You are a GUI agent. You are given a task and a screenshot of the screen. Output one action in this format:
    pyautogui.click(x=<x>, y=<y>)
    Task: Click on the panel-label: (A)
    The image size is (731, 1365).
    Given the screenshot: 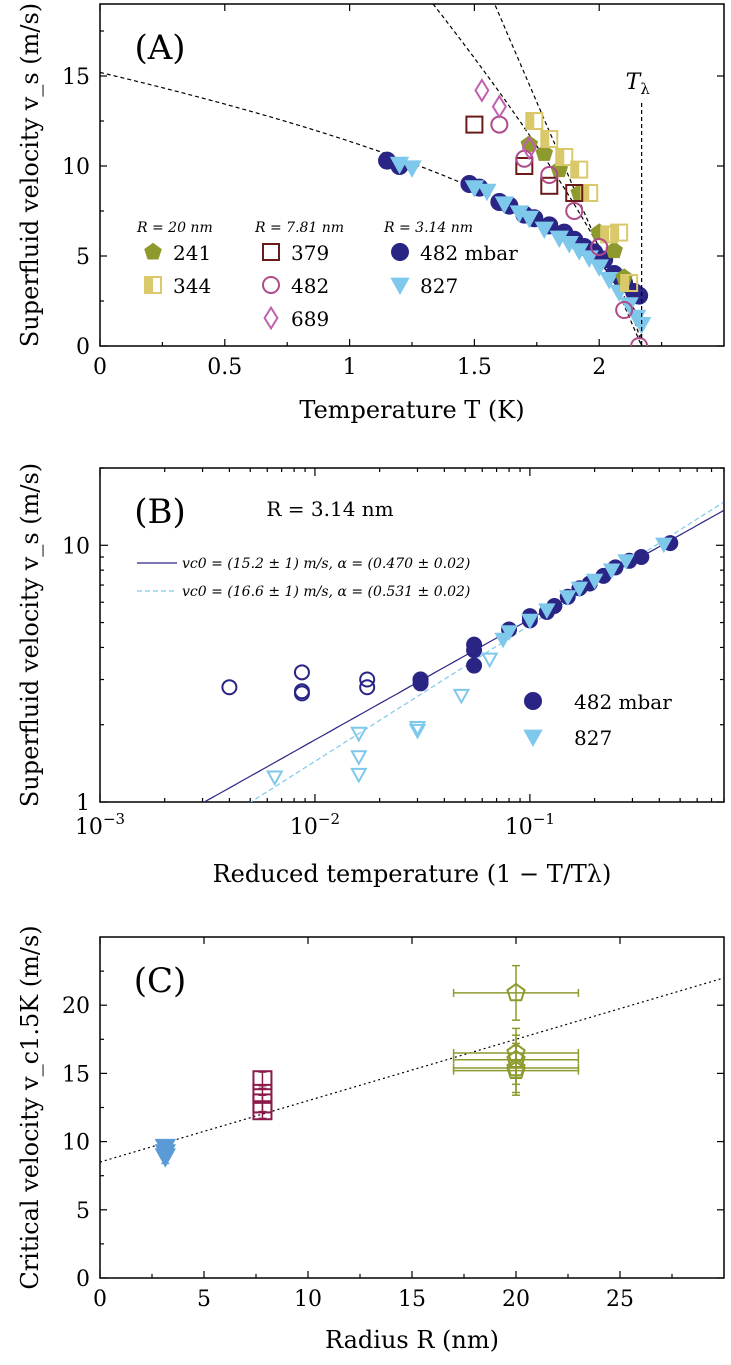 What is the action you would take?
    pyautogui.click(x=159, y=48)
    